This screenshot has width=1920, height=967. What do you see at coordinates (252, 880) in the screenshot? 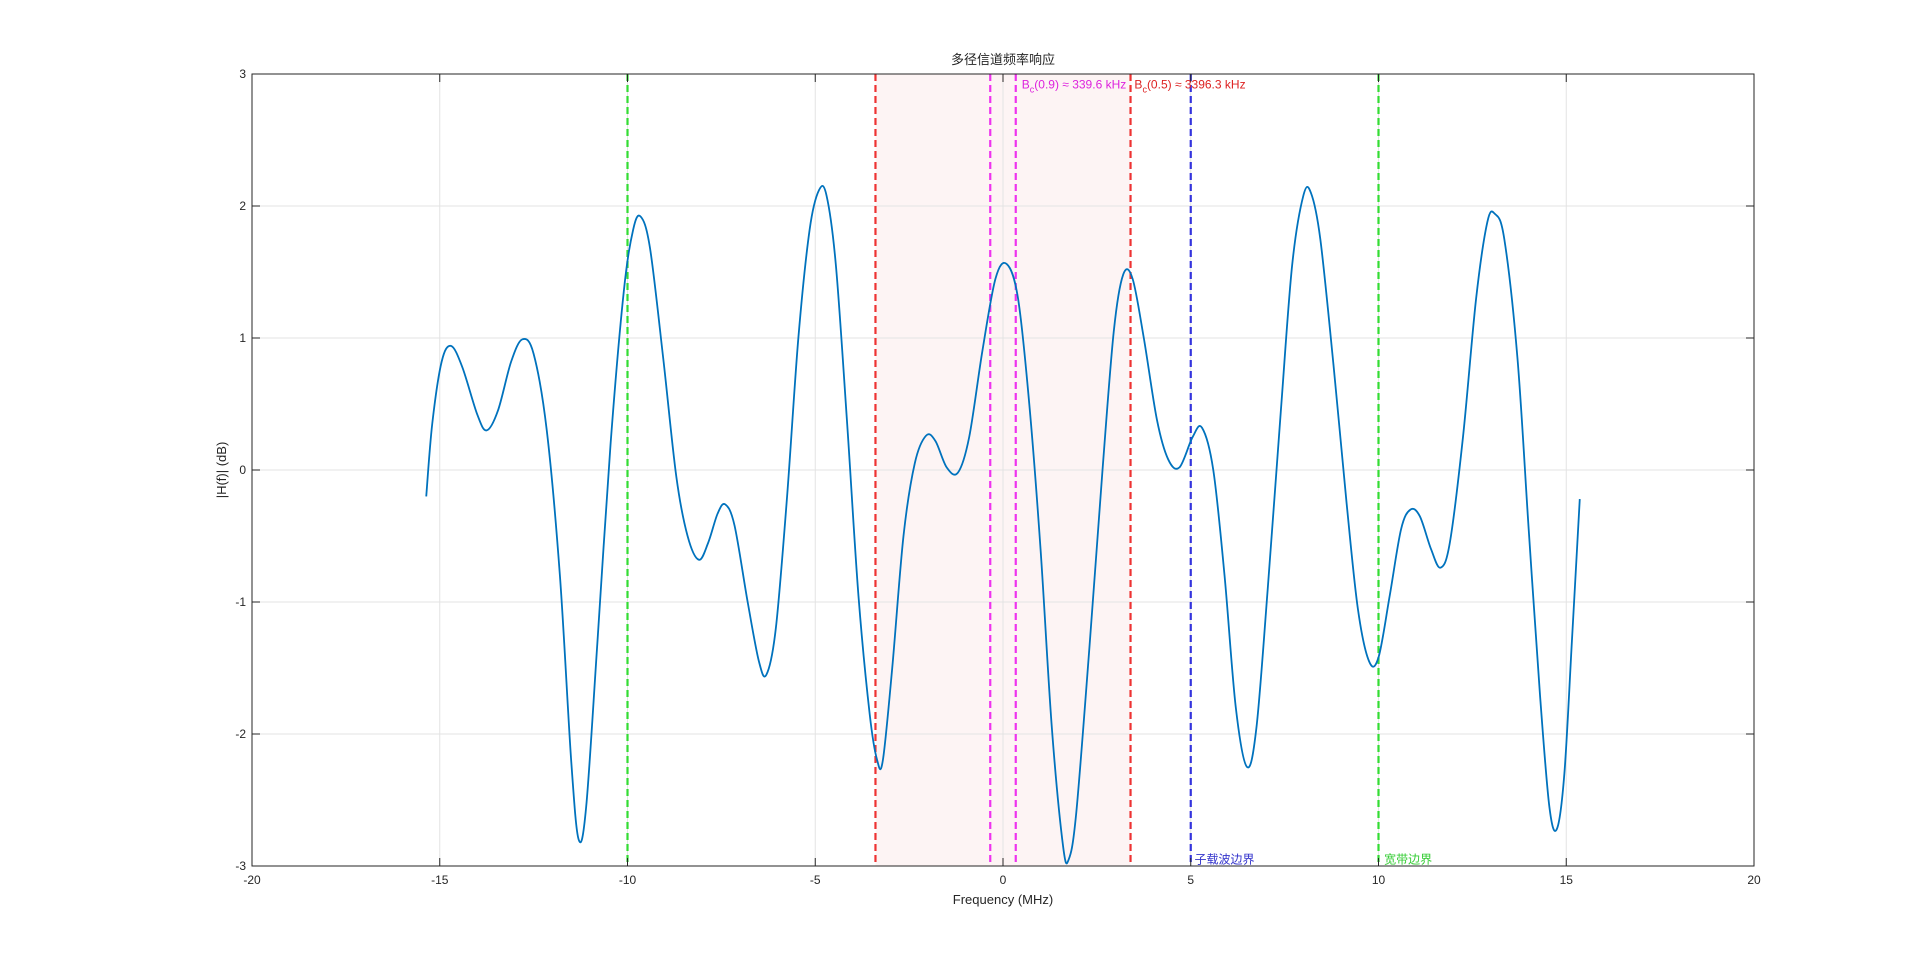
I see `x-tick-label: -20` at bounding box center [252, 880].